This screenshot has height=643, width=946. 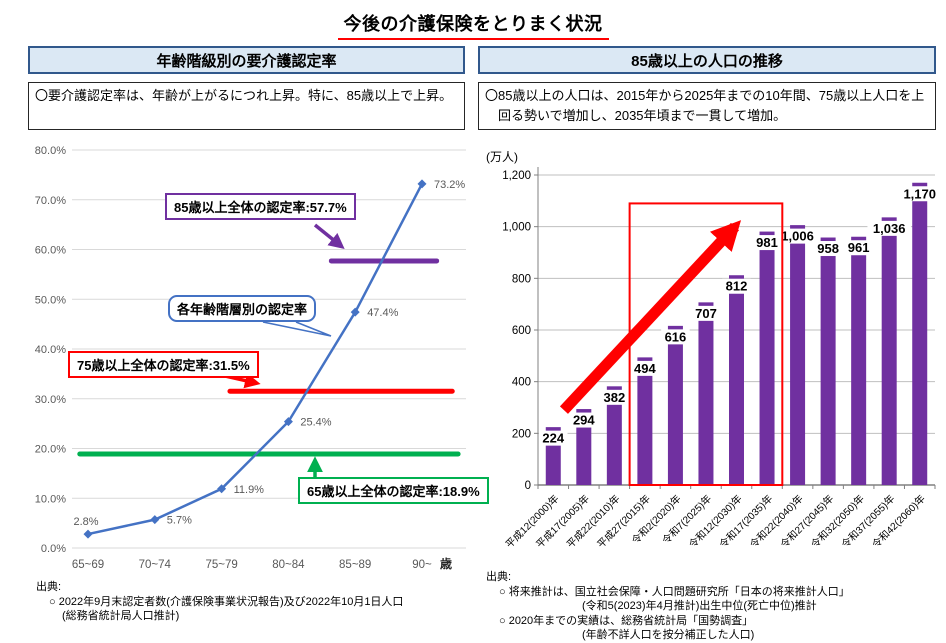 I want to click on svg-text: 平成17(2005)年, so click(x=562, y=521).